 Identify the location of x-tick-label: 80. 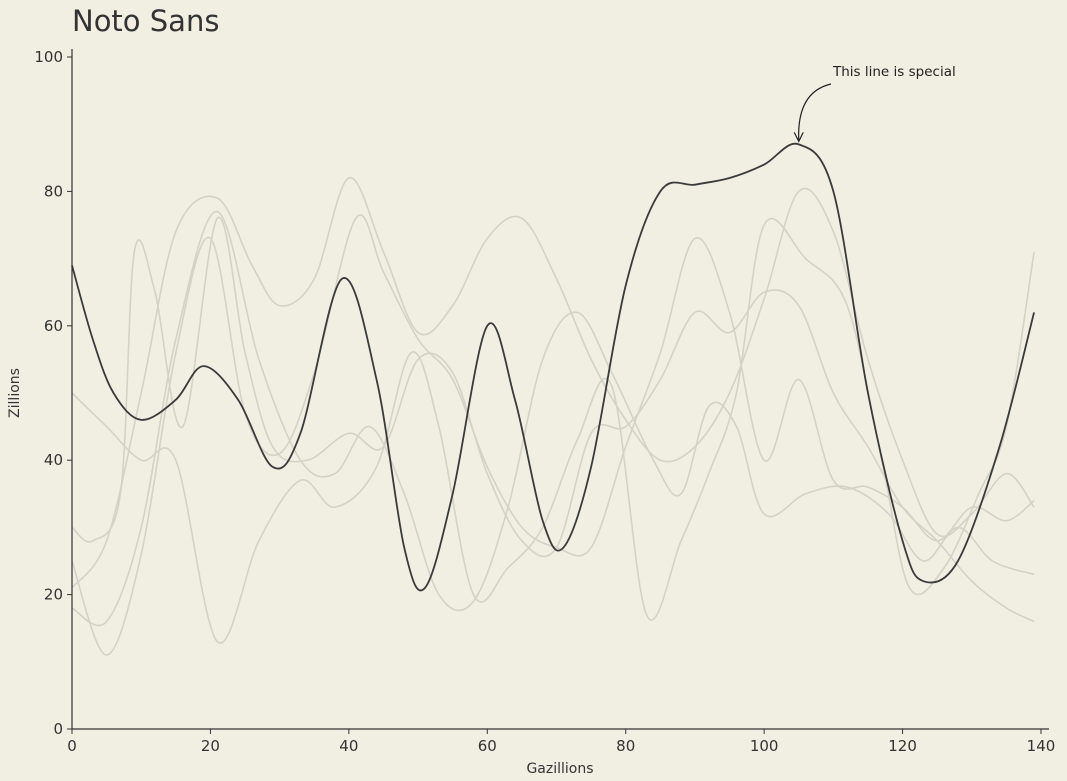
(625, 746).